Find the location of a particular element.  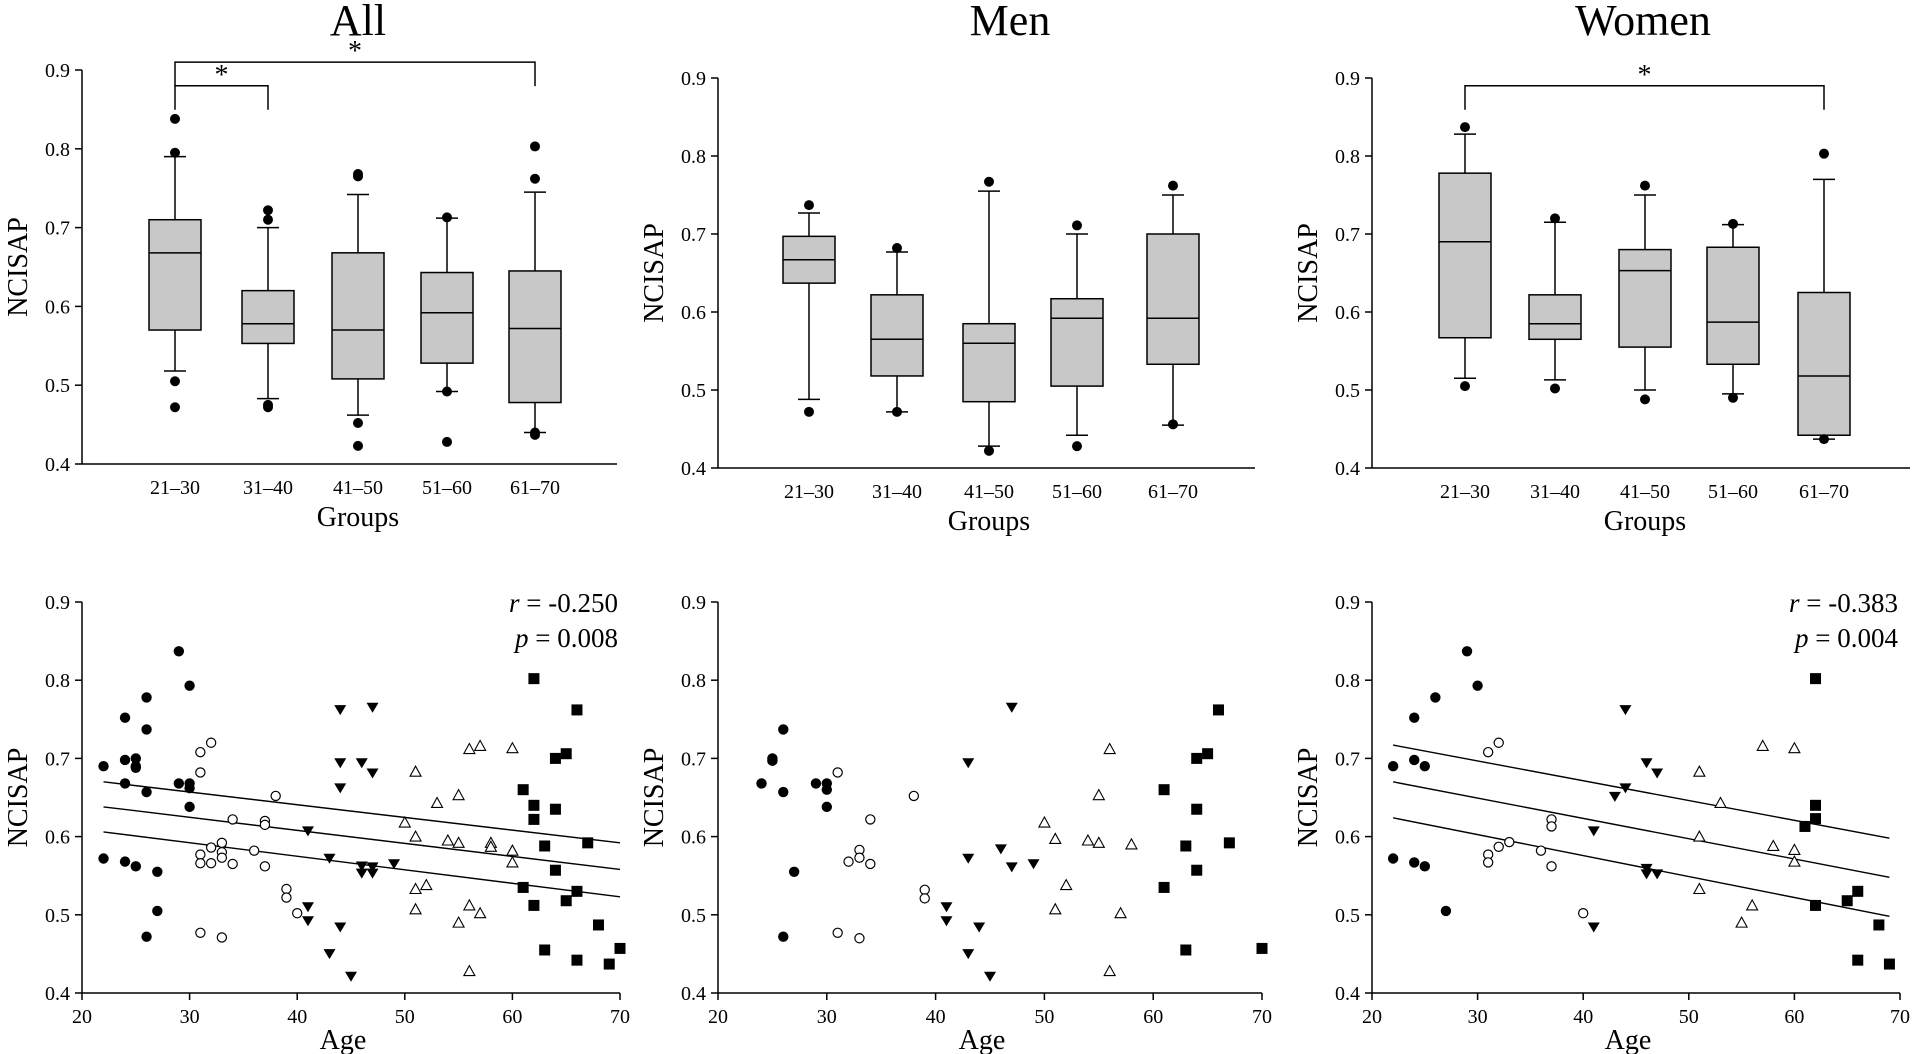

x-axis-label: Age is located at coordinates (982, 1039).